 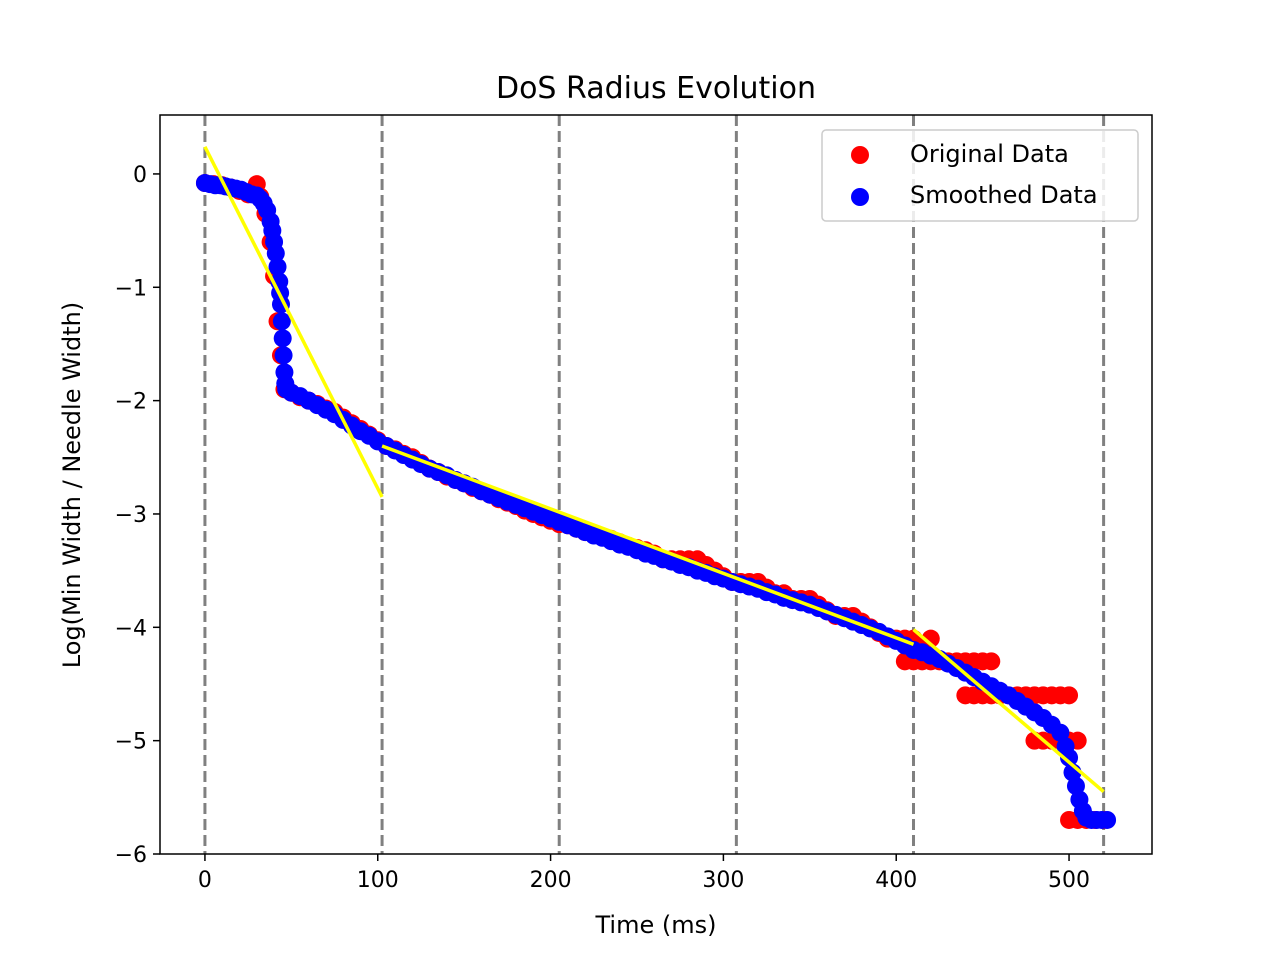 What do you see at coordinates (656, 925) in the screenshot?
I see `x-axis-label: Time (ms)` at bounding box center [656, 925].